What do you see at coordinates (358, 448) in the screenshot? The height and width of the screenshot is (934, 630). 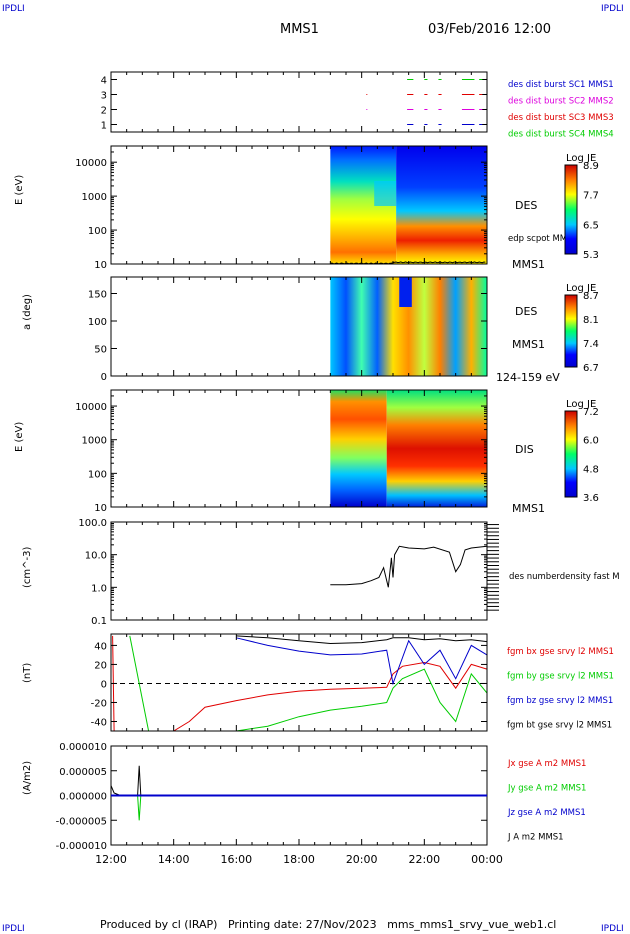 I see `dis-energy-spectrogram-a` at bounding box center [358, 448].